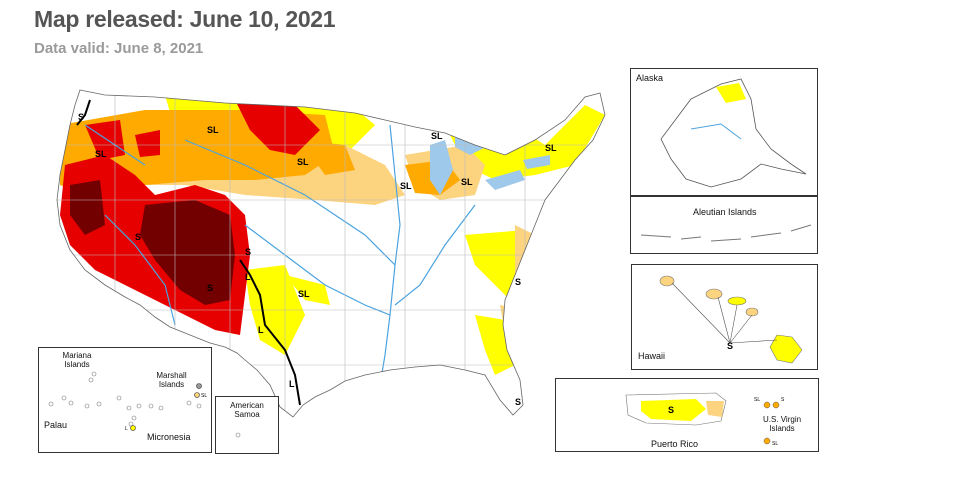  I want to click on aleutian-shape, so click(726, 233).